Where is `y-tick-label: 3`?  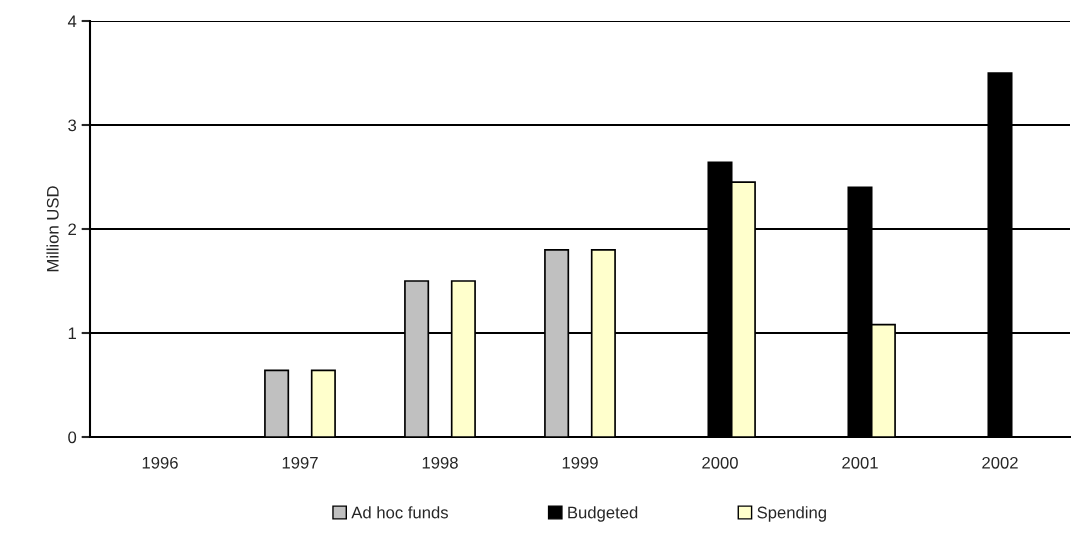
y-tick-label: 3 is located at coordinates (72, 125).